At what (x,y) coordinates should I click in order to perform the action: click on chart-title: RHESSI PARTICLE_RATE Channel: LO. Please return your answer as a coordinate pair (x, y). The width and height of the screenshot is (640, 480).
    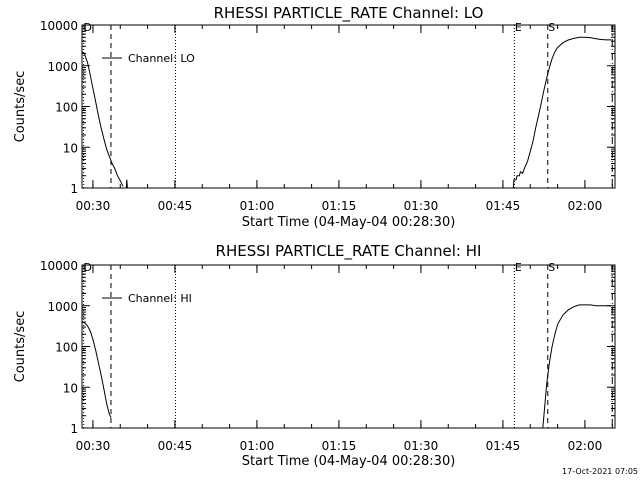
    Looking at the image, I should click on (349, 13).